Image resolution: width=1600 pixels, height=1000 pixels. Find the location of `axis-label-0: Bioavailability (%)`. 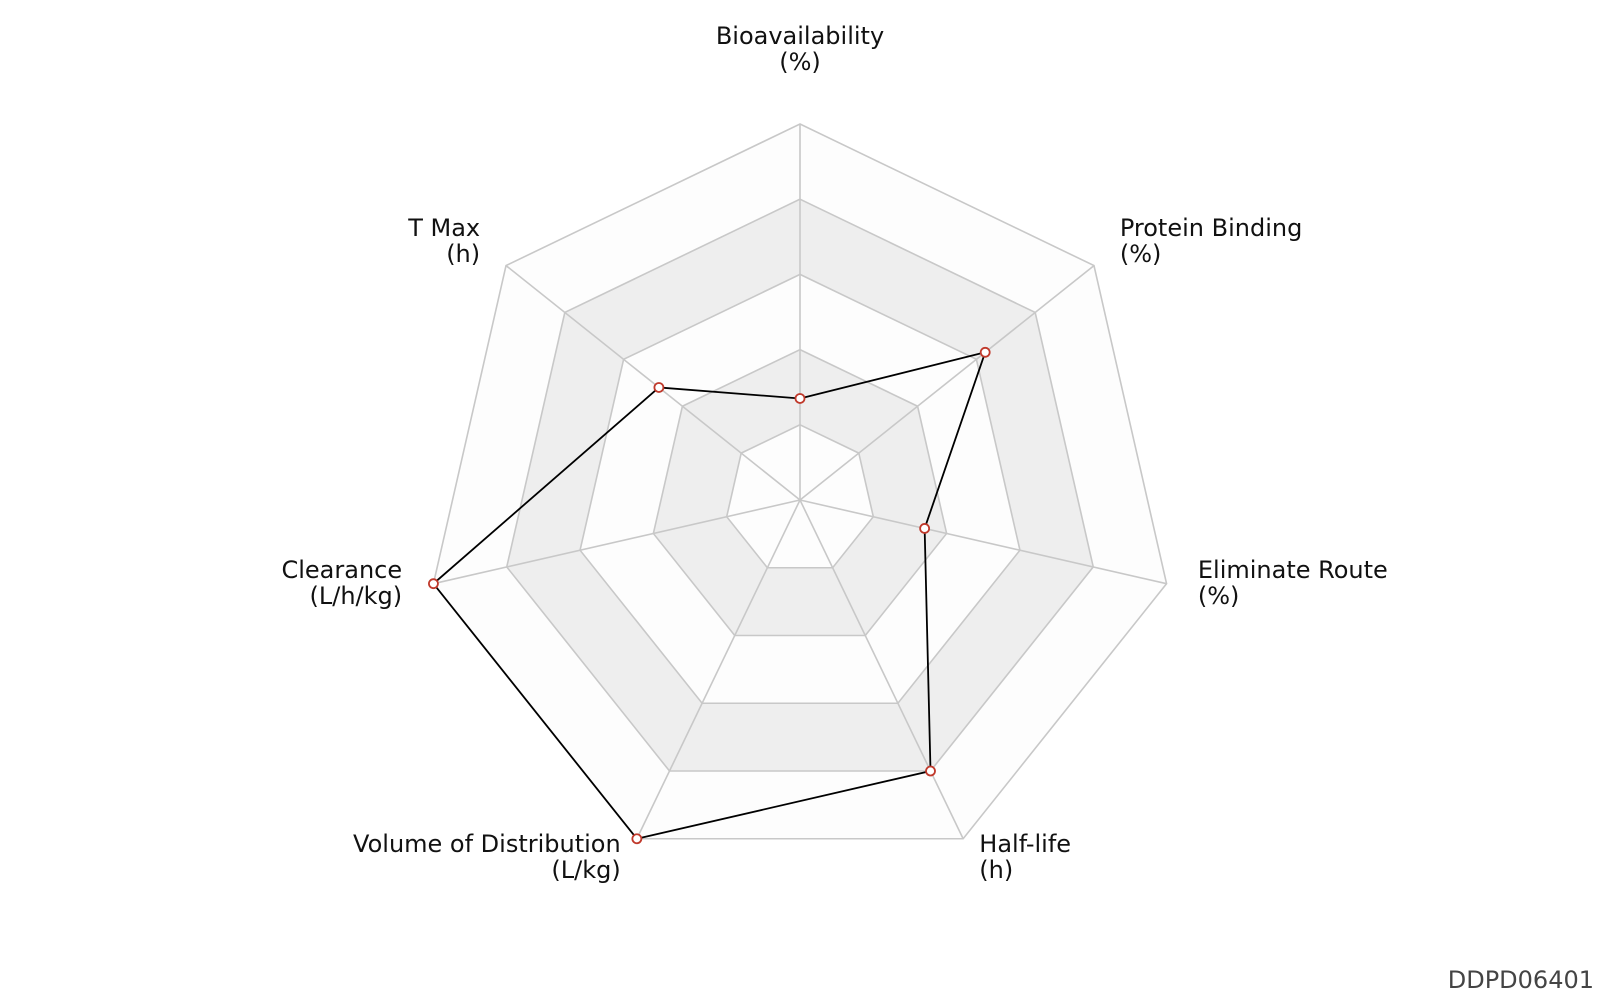

axis-label-0: Bioavailability (%) is located at coordinates (800, 49).